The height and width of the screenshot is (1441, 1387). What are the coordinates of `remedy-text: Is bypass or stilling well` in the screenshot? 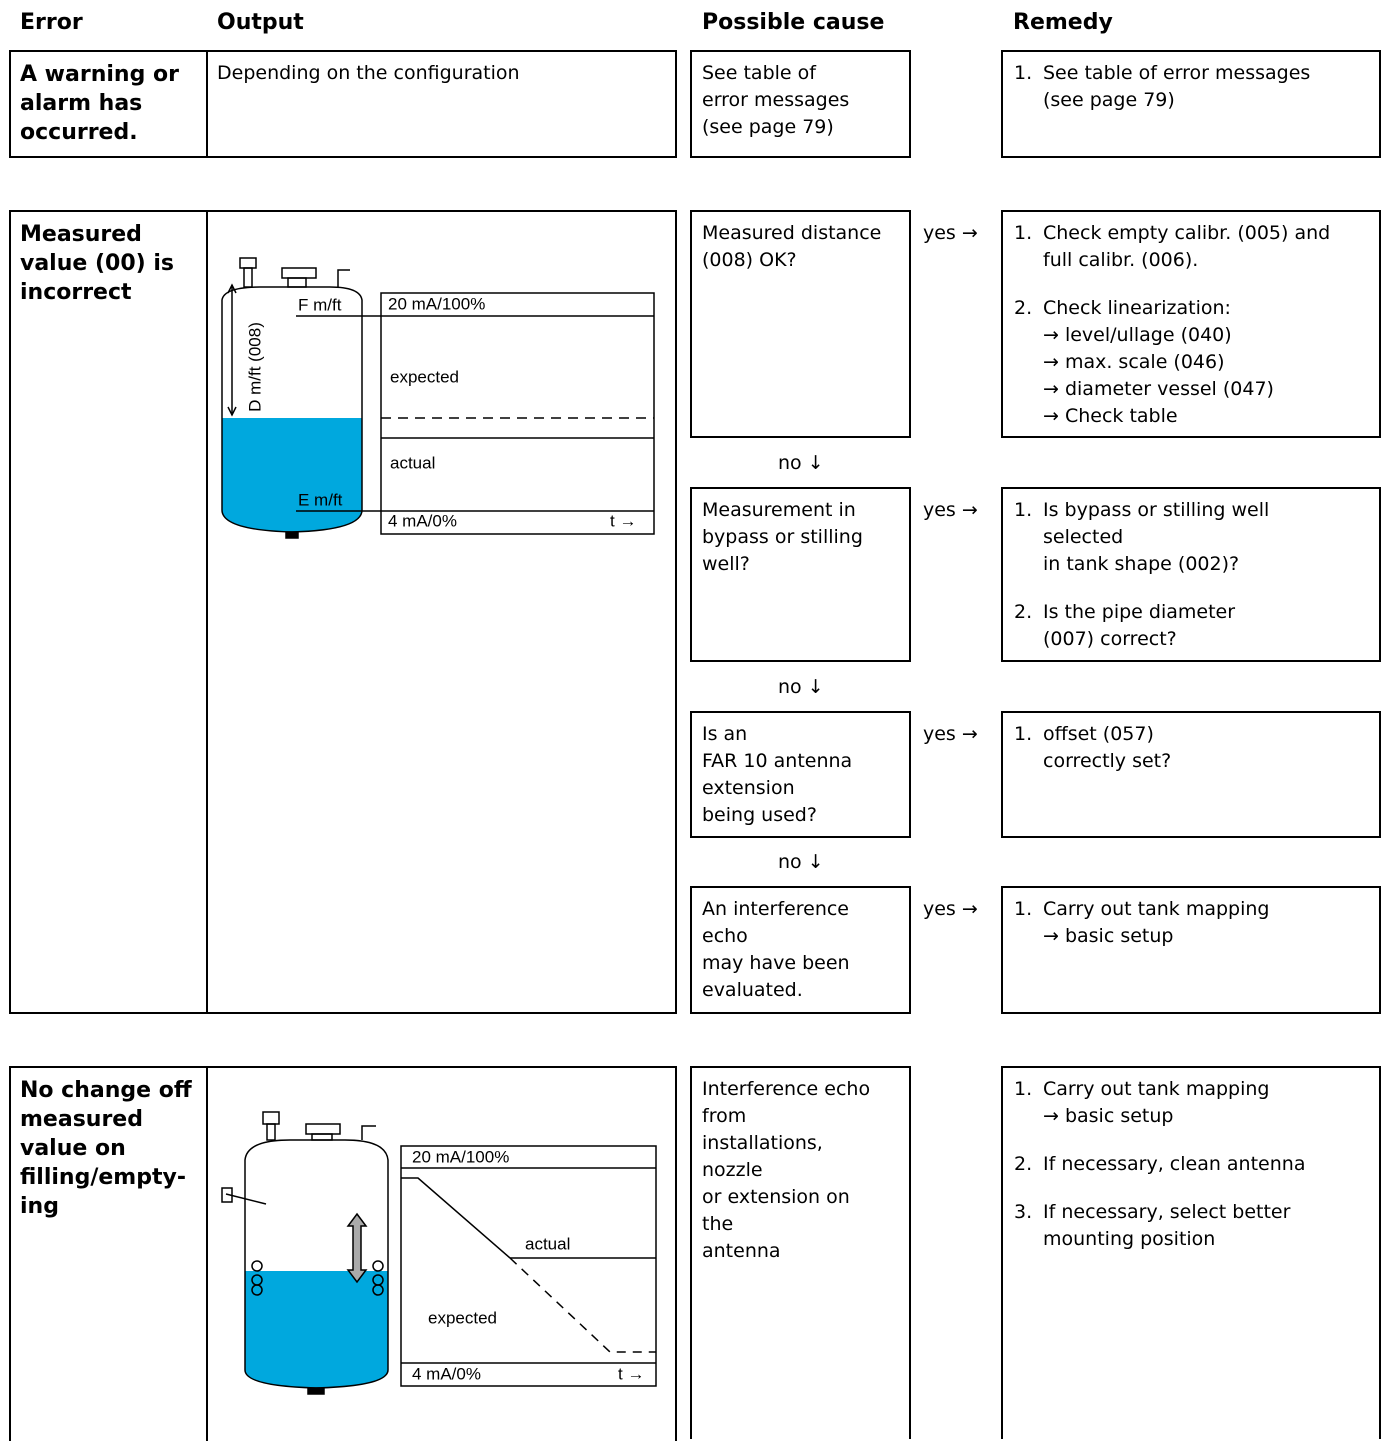 It's located at (1156, 510).